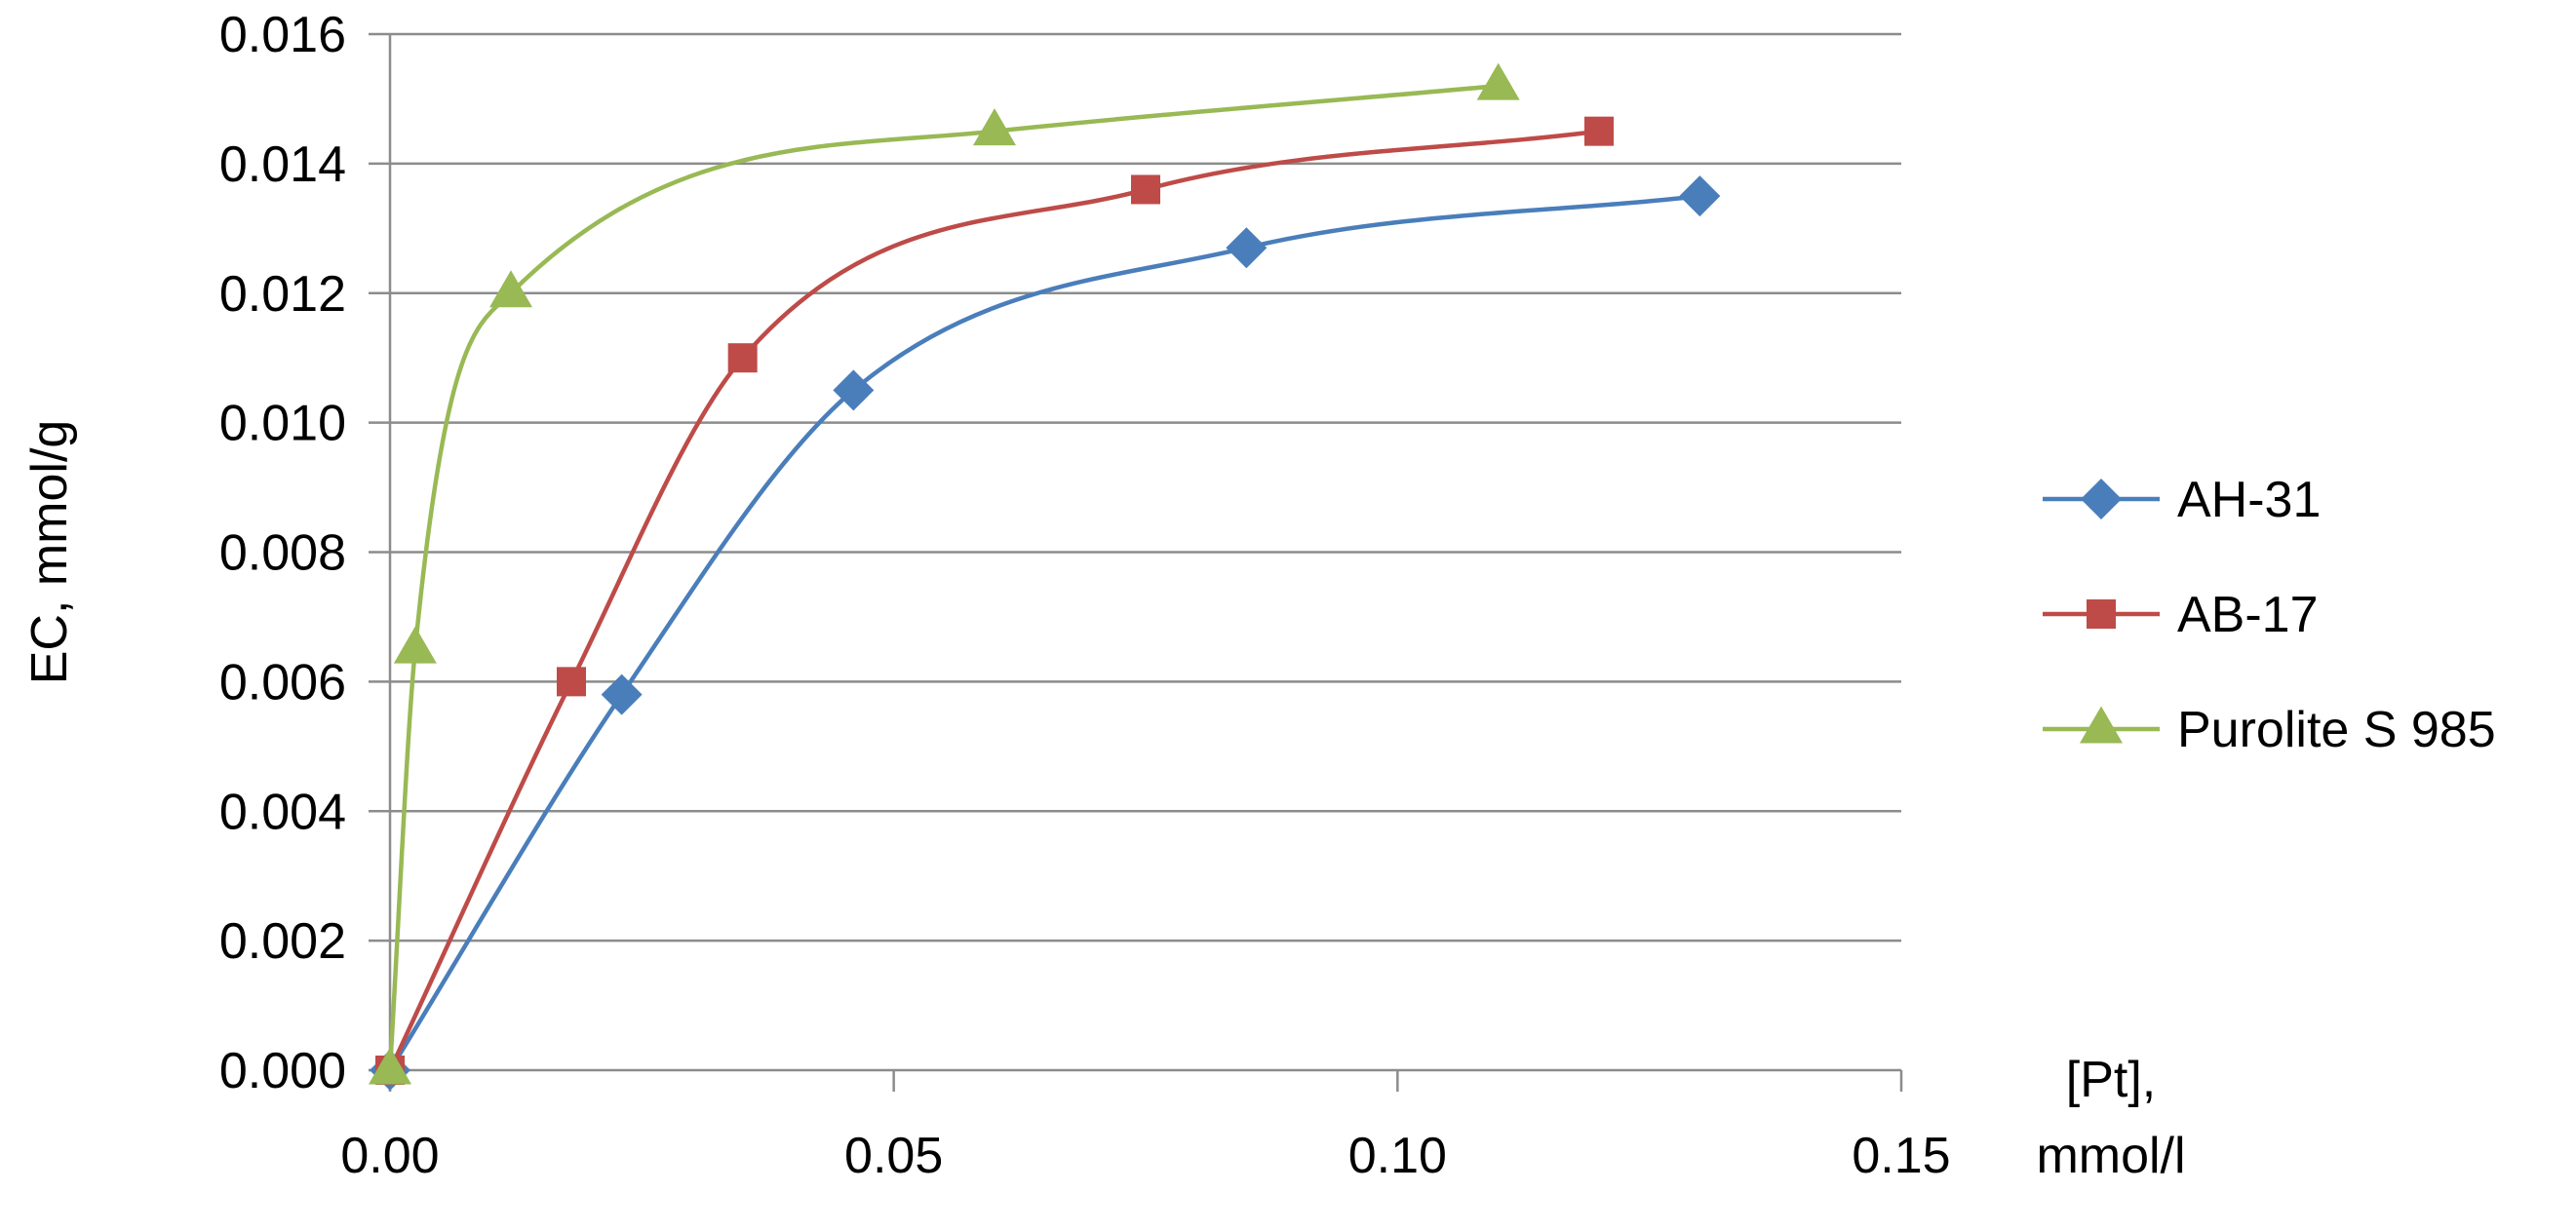 The height and width of the screenshot is (1231, 2576). What do you see at coordinates (282, 553) in the screenshot?
I see `y-tick-label: 0.008` at bounding box center [282, 553].